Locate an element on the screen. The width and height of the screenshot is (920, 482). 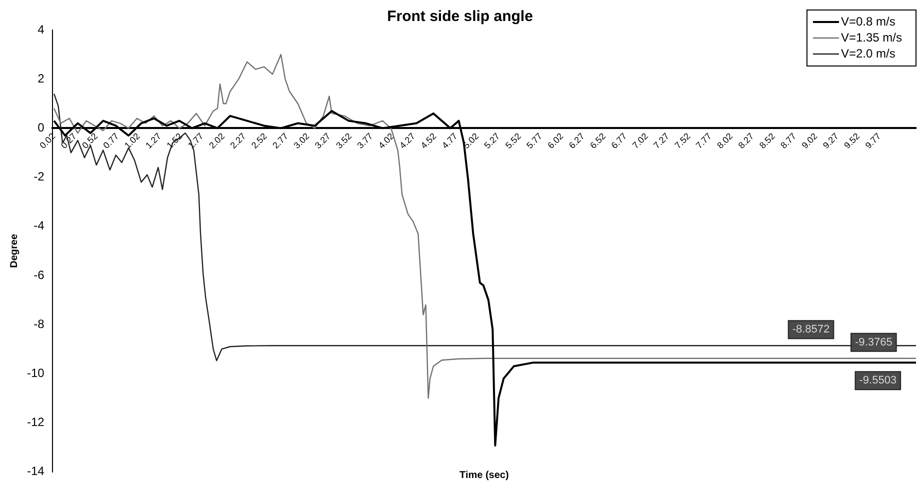
x-axis-title: Time (sec) is located at coordinates (484, 475).